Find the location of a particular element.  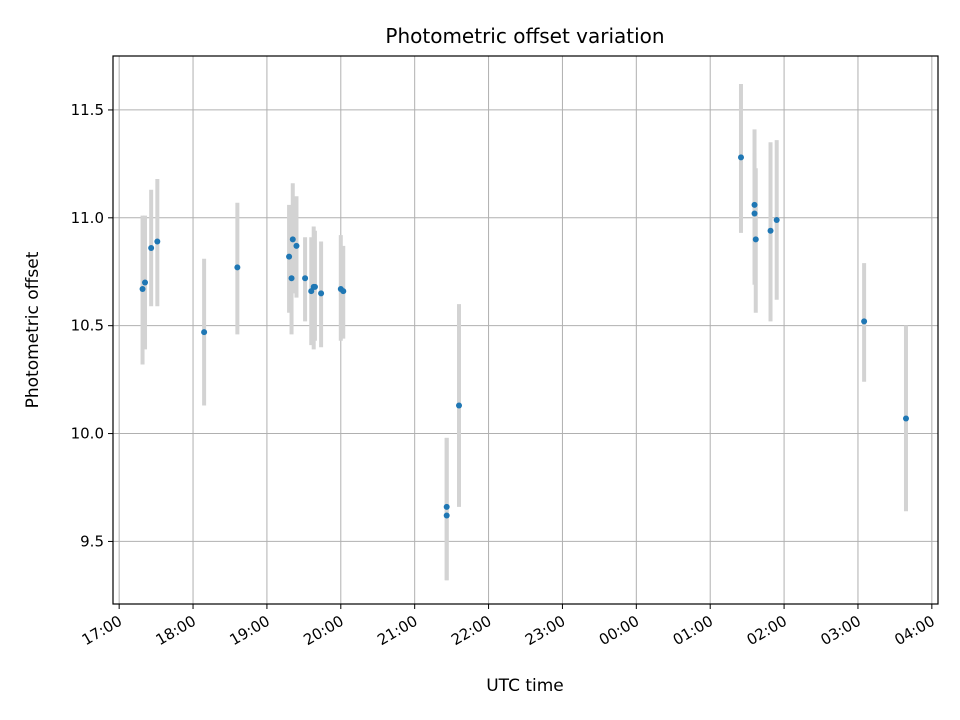

y-axis-title: Photometric offset is located at coordinates (33, 329).